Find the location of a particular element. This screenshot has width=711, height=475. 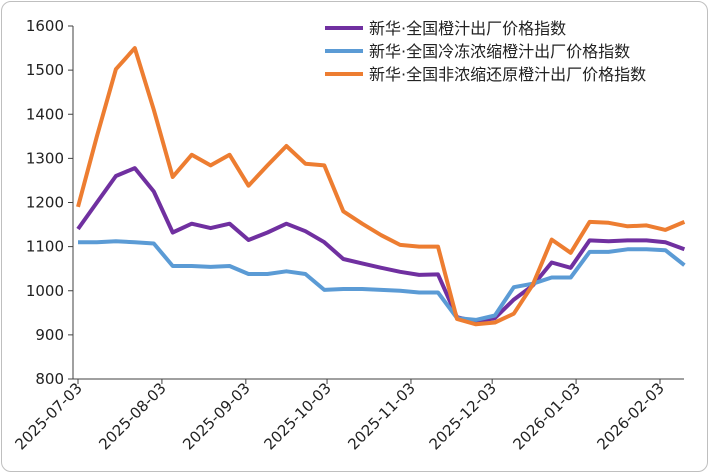

legend-label-3: 新华·全国非浓缩还原橙汁出厂价格指数 is located at coordinates (507, 74).